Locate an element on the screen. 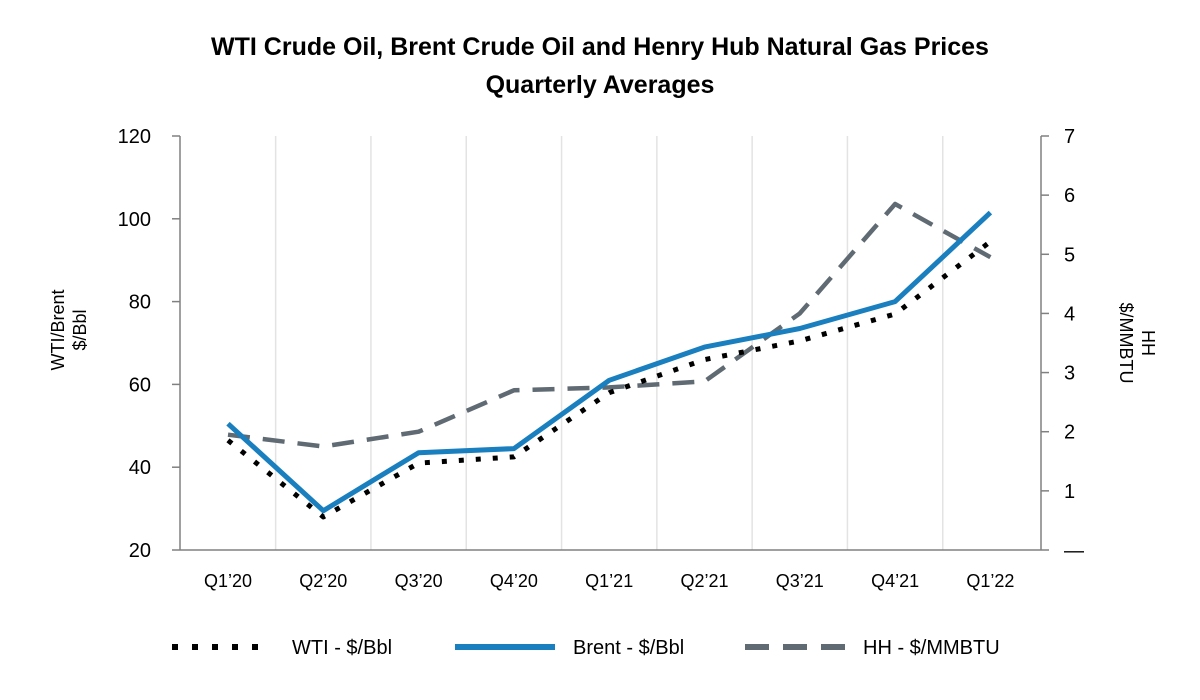 This screenshot has width=1200, height=700. left-tick-label: 60 is located at coordinates (140, 385).